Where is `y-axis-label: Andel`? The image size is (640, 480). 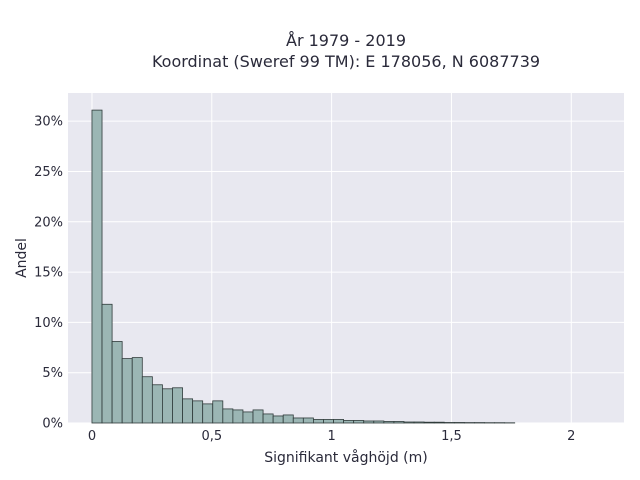
y-axis-label: Andel is located at coordinates (22, 258).